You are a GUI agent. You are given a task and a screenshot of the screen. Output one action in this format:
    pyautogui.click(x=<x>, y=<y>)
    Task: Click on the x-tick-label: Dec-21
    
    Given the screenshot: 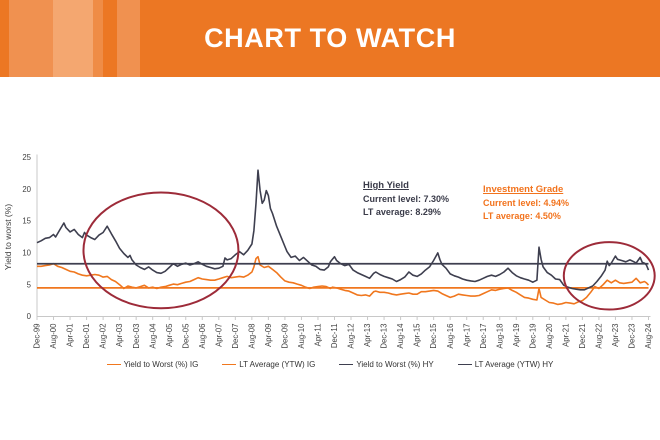 What is the action you would take?
    pyautogui.click(x=582, y=336)
    